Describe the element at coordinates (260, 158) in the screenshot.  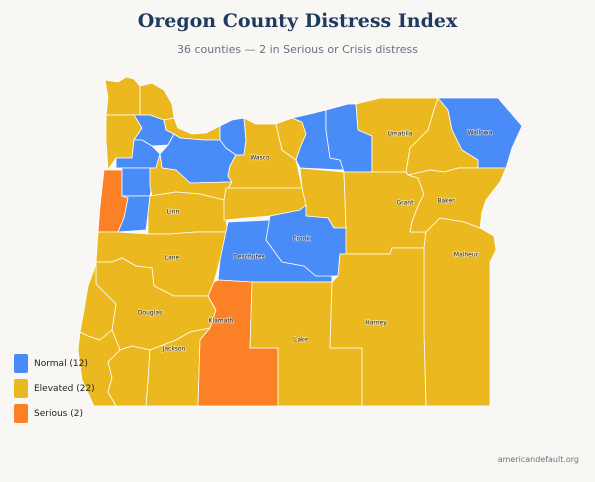
I see `county-label-wasco: Wasco` at that location.